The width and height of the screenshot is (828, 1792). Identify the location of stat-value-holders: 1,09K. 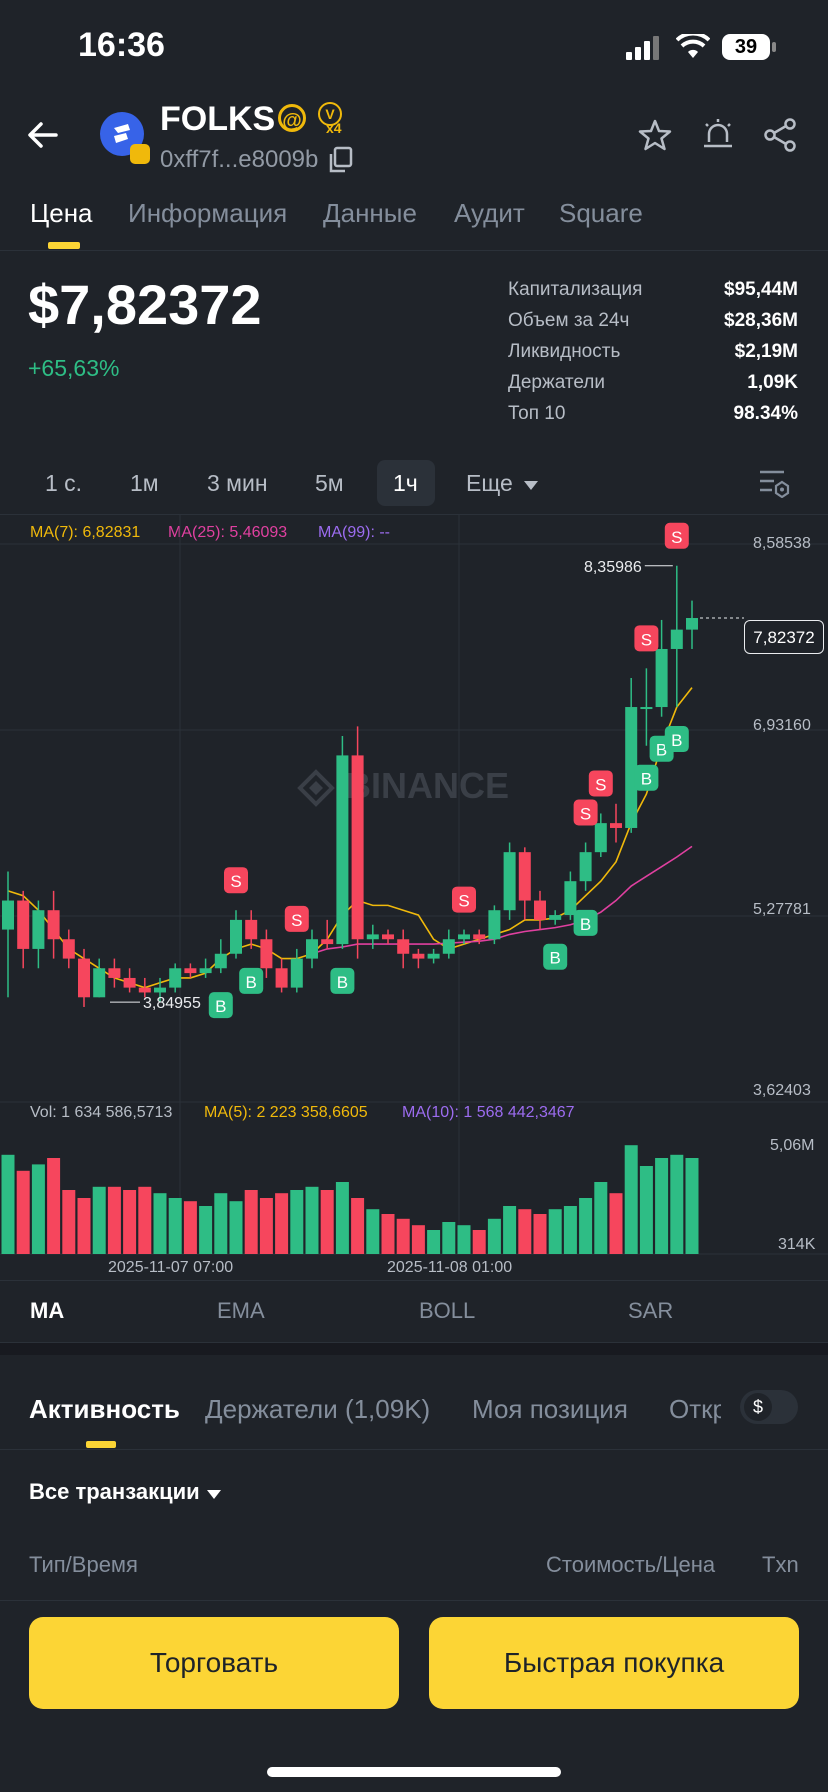
(772, 382).